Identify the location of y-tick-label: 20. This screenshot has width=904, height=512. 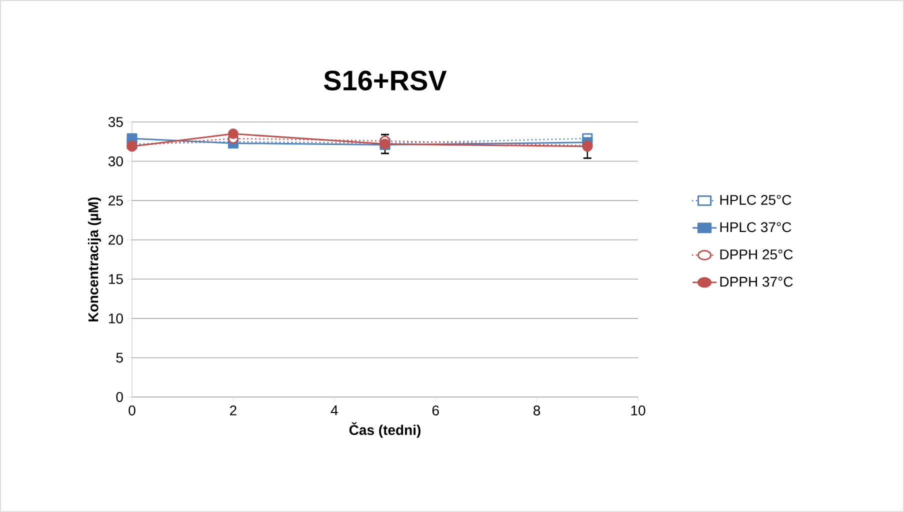
(115, 239).